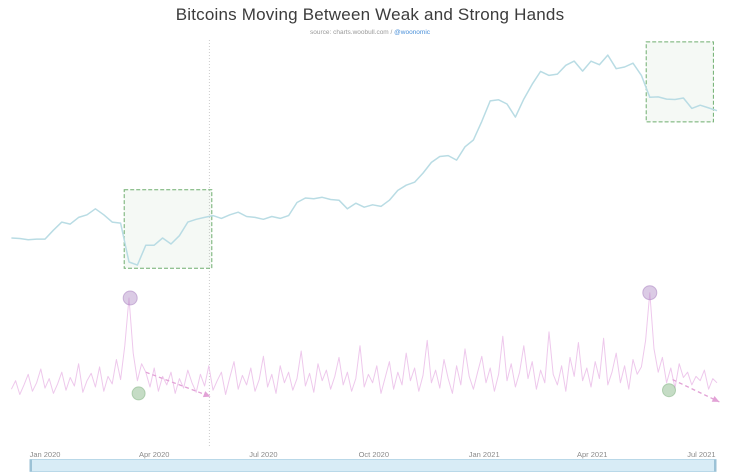 The width and height of the screenshot is (740, 473). What do you see at coordinates (31, 465) in the screenshot?
I see `navigator-left-handle` at bounding box center [31, 465].